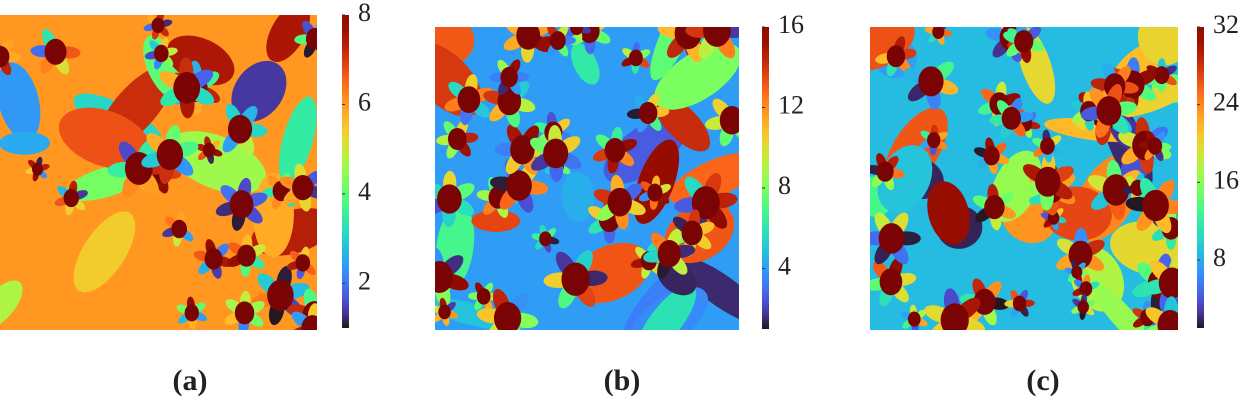  Describe the element at coordinates (190, 380) in the screenshot. I see `panel-label: (a)` at that location.